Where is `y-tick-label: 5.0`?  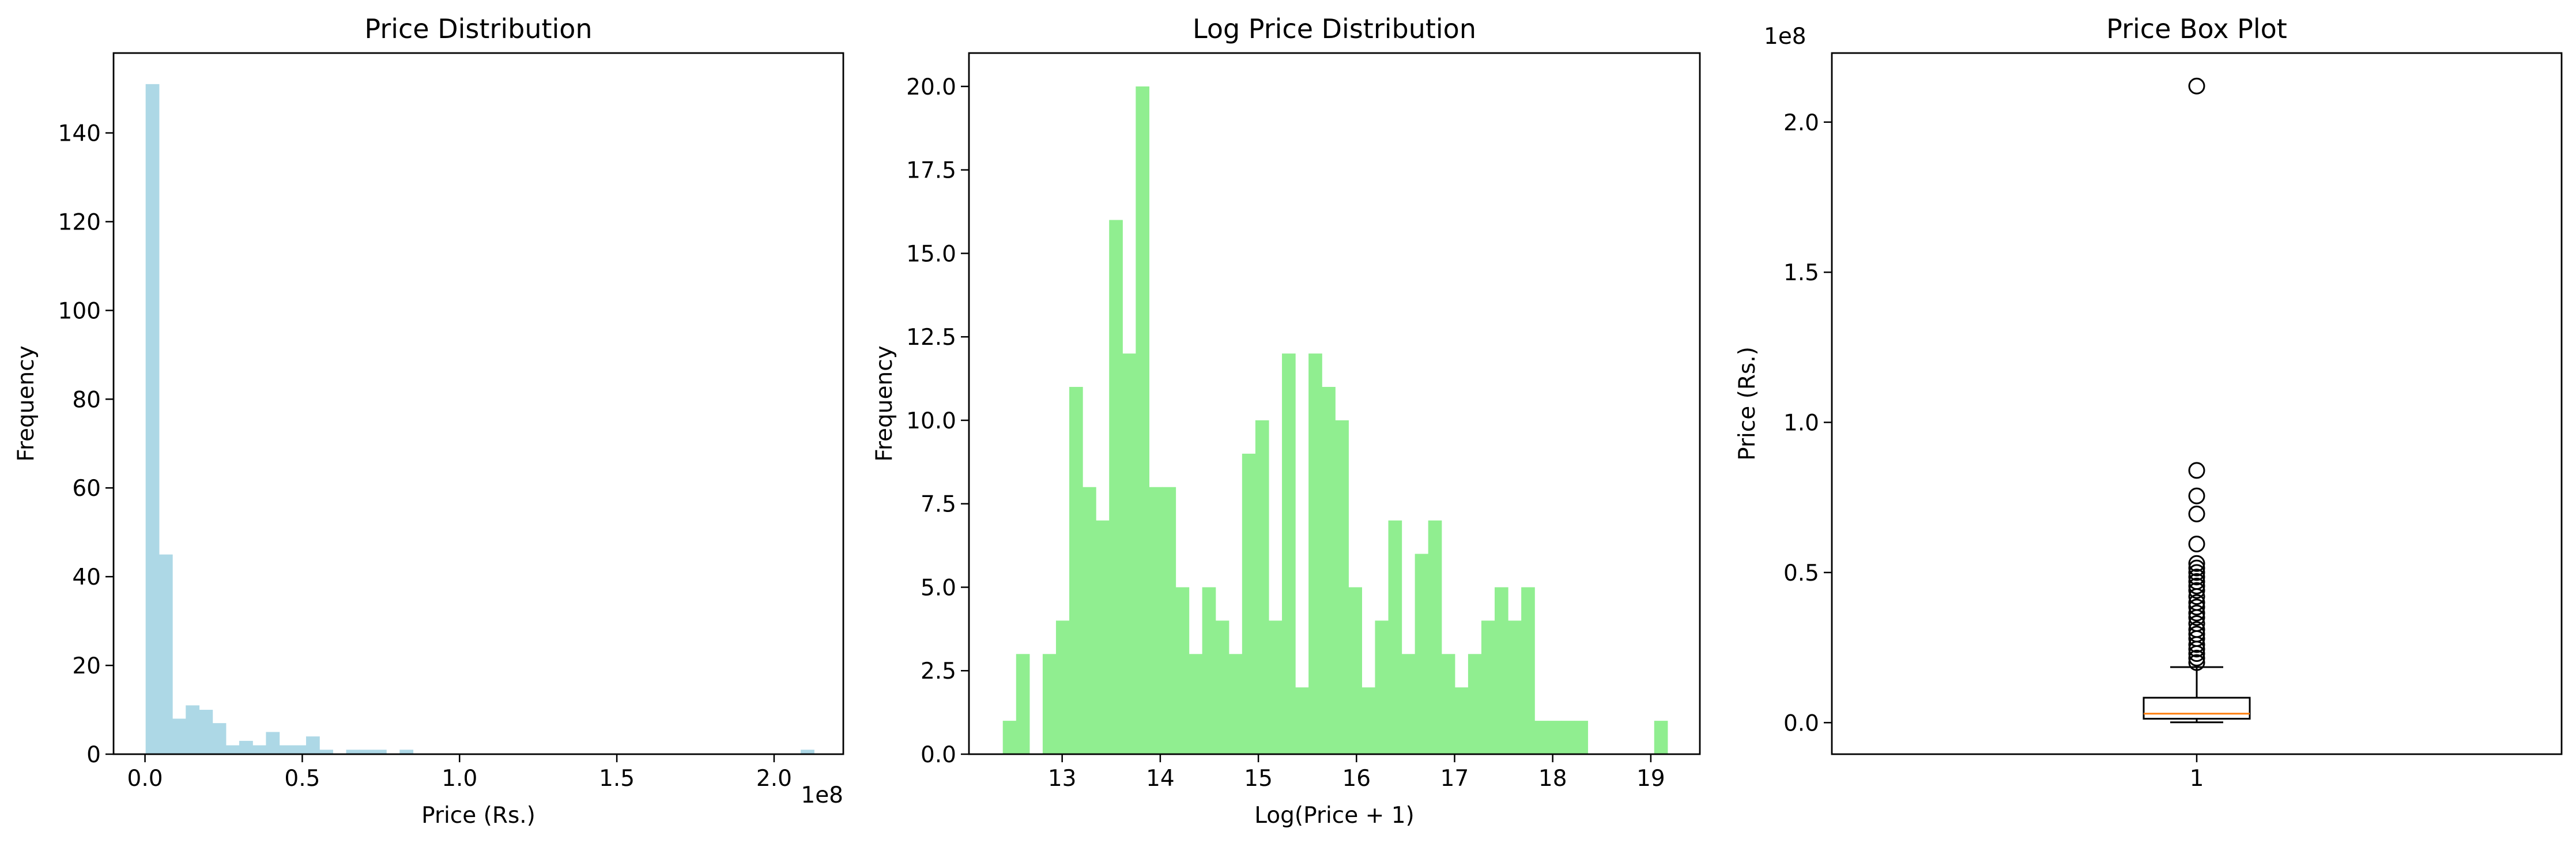
y-tick-label: 5.0 is located at coordinates (938, 588).